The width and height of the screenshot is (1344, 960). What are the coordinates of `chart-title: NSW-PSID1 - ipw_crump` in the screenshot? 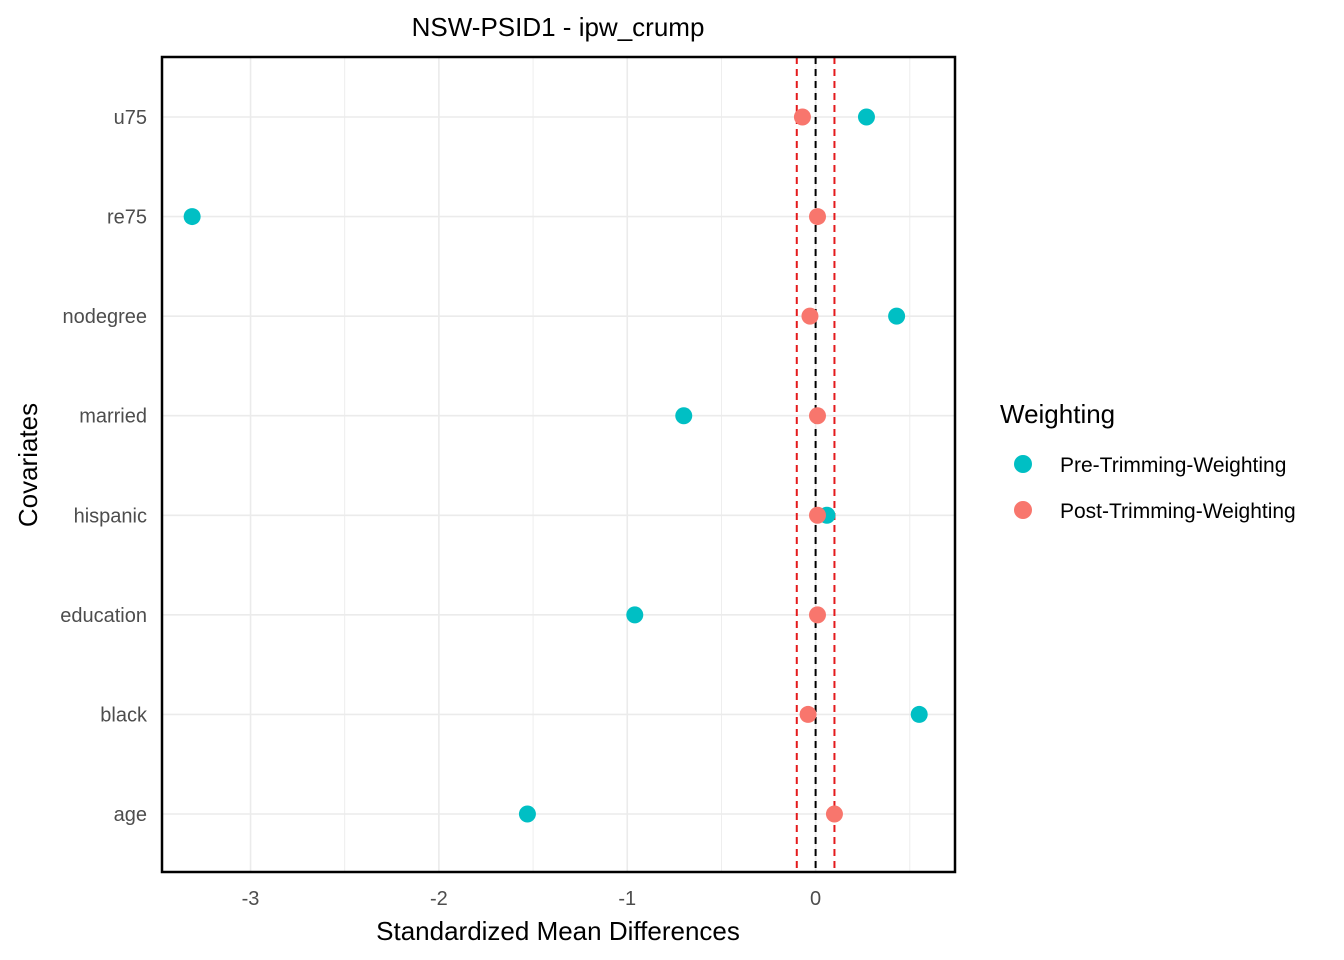 It's located at (558, 27).